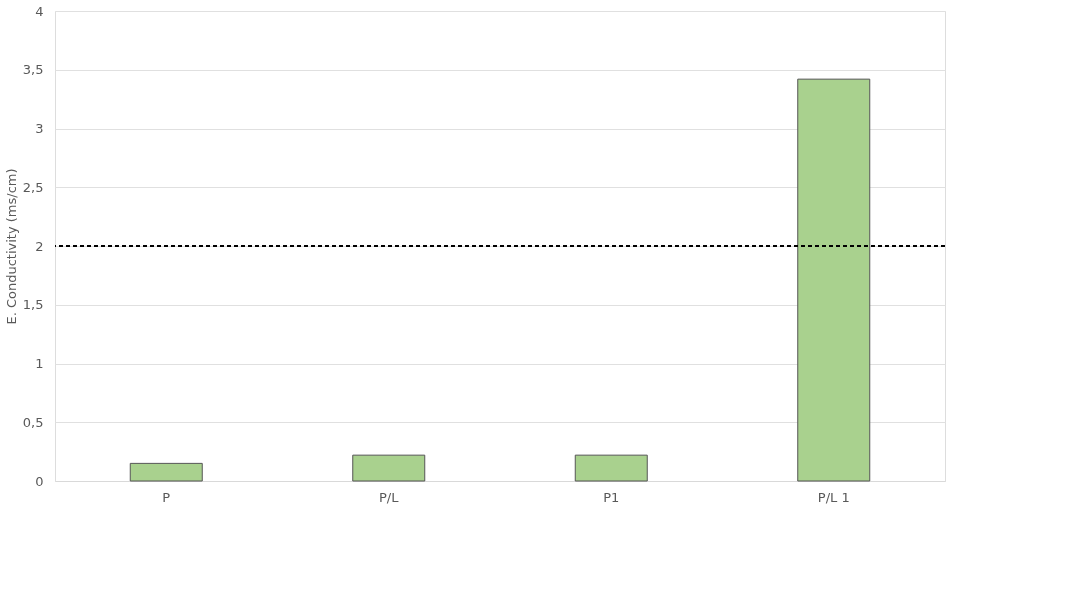 This screenshot has height=605, width=1069. What do you see at coordinates (39, 363) in the screenshot?
I see `y-tick-label: 1` at bounding box center [39, 363].